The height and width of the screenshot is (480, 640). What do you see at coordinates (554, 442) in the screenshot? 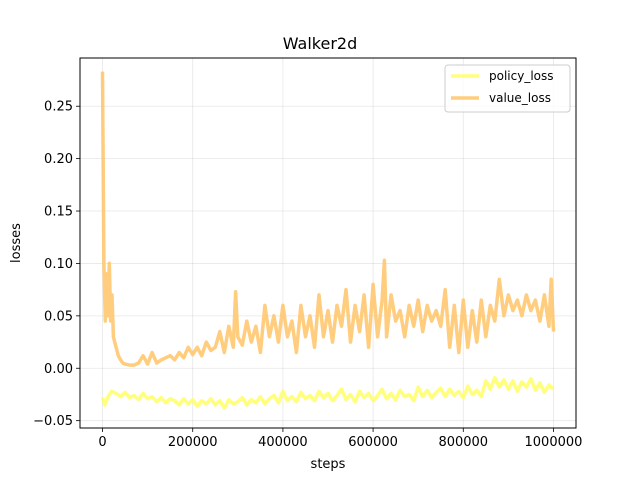
I see `x-tick-label: 1000000` at bounding box center [554, 442].